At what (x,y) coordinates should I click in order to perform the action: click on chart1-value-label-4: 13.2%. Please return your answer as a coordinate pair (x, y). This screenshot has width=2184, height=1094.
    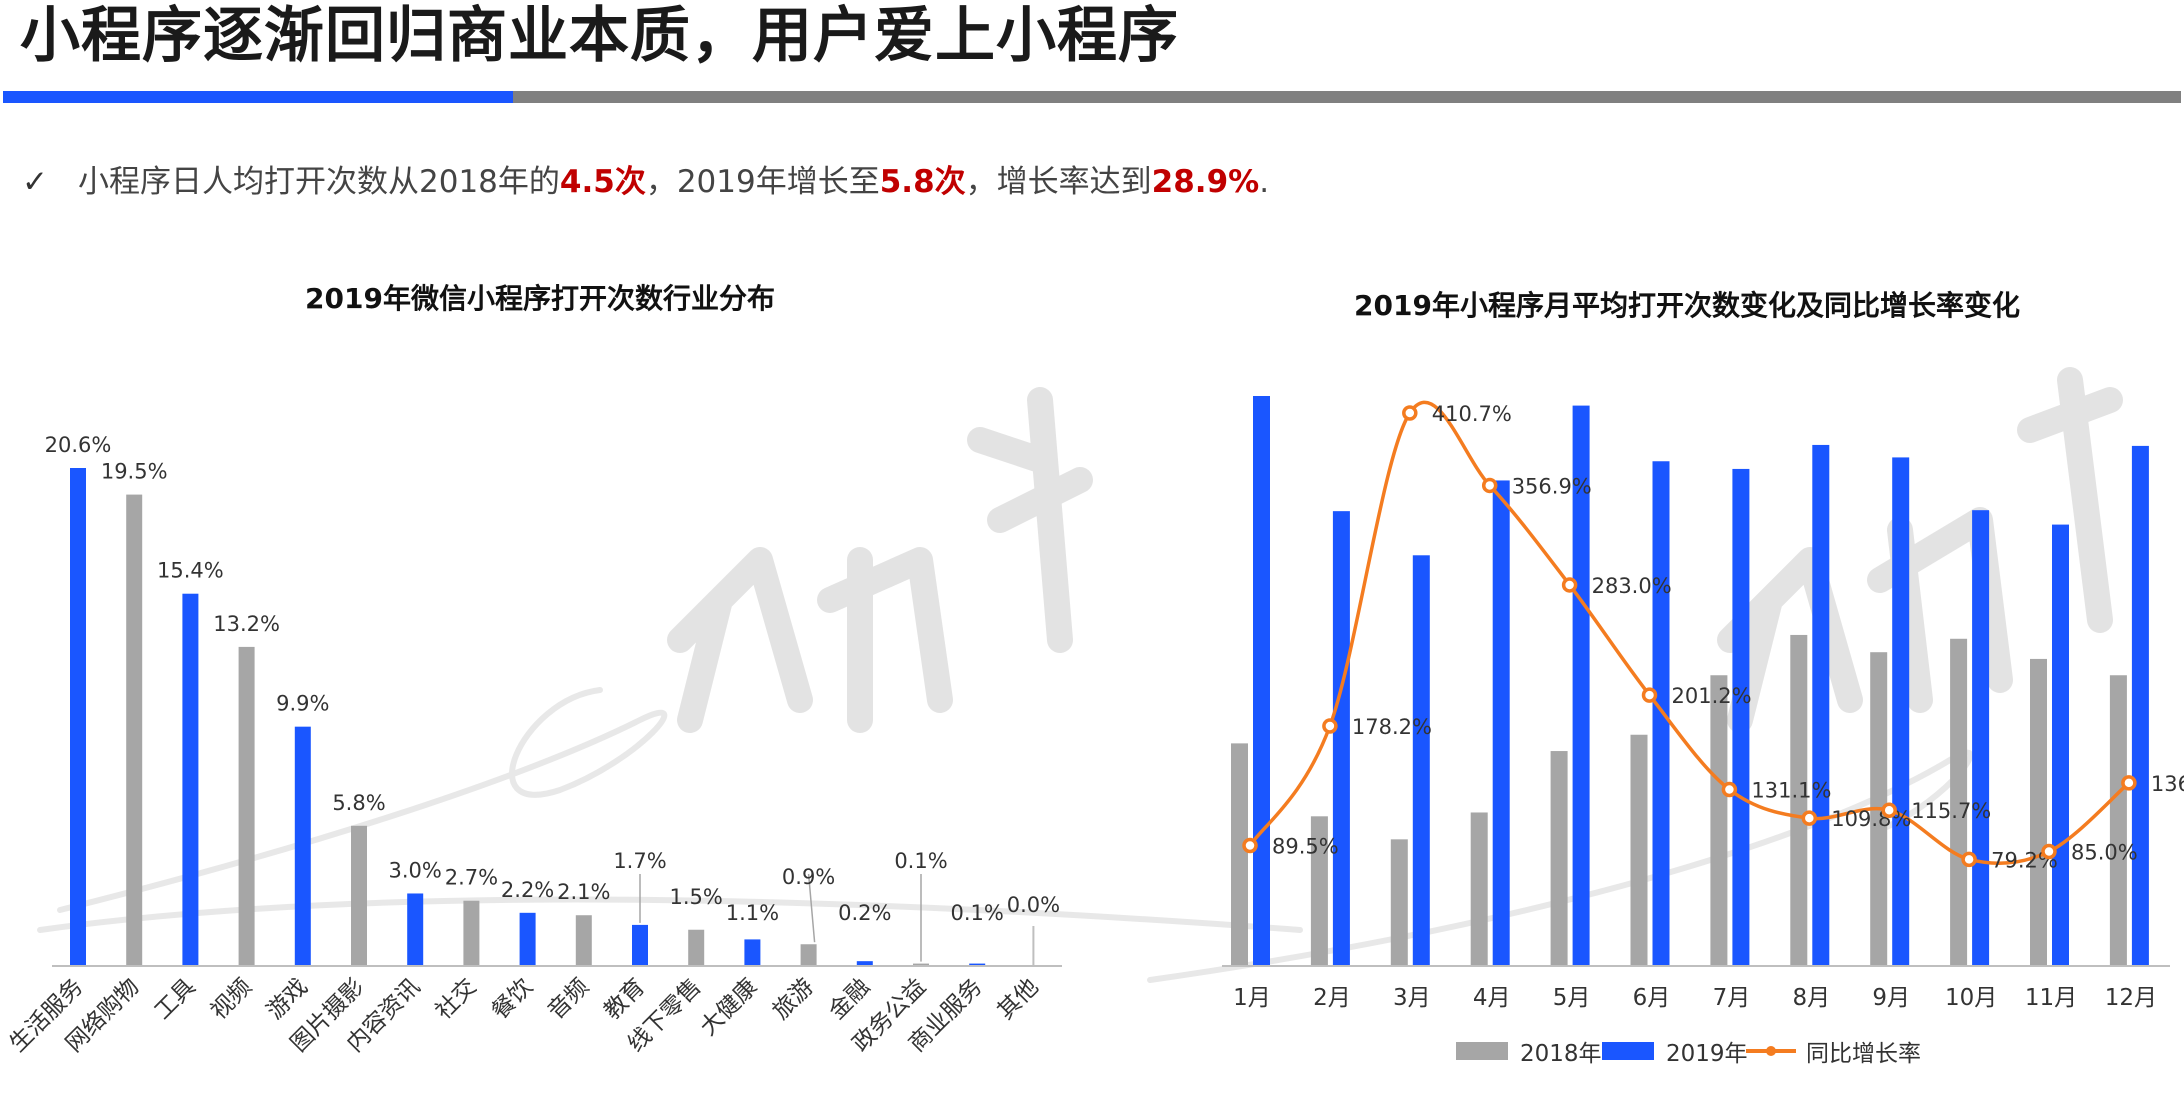
    Looking at the image, I should click on (246, 624).